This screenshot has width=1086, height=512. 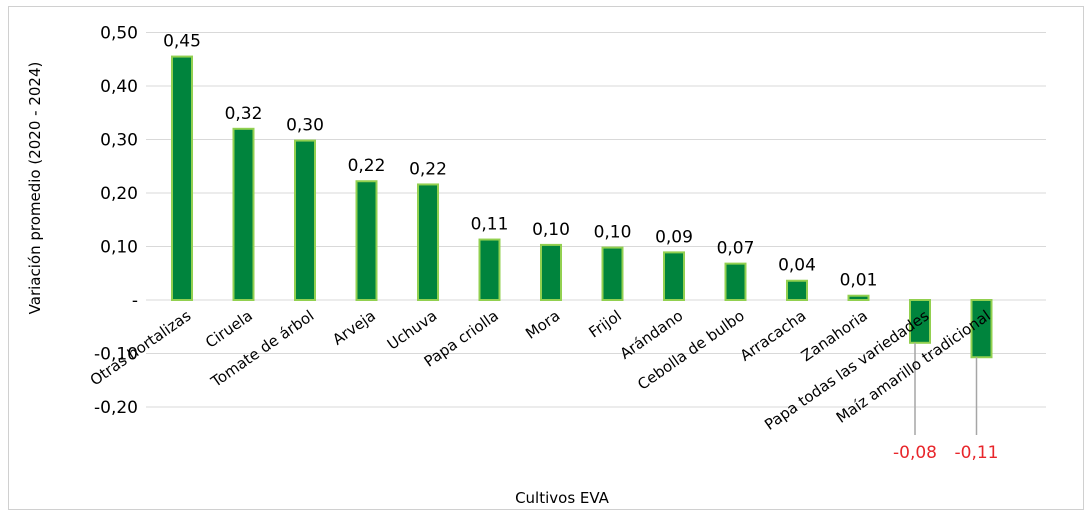 I want to click on y-axis-title: Variación promedio (2020 - 2024), so click(x=35, y=188).